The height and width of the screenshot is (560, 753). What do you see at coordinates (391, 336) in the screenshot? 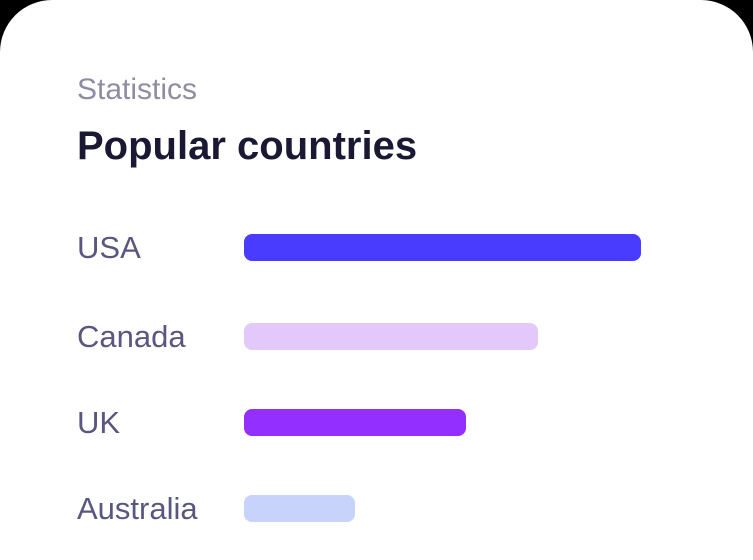
I see `country-bar-canada` at bounding box center [391, 336].